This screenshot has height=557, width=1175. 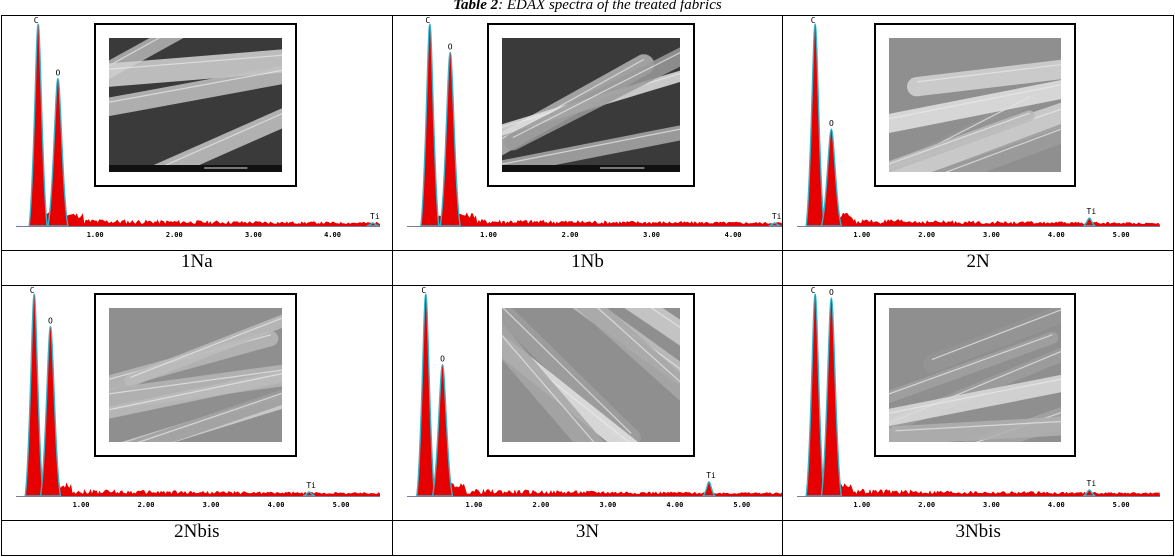 I want to click on panel-label: 1Nb, so click(x=587, y=267).